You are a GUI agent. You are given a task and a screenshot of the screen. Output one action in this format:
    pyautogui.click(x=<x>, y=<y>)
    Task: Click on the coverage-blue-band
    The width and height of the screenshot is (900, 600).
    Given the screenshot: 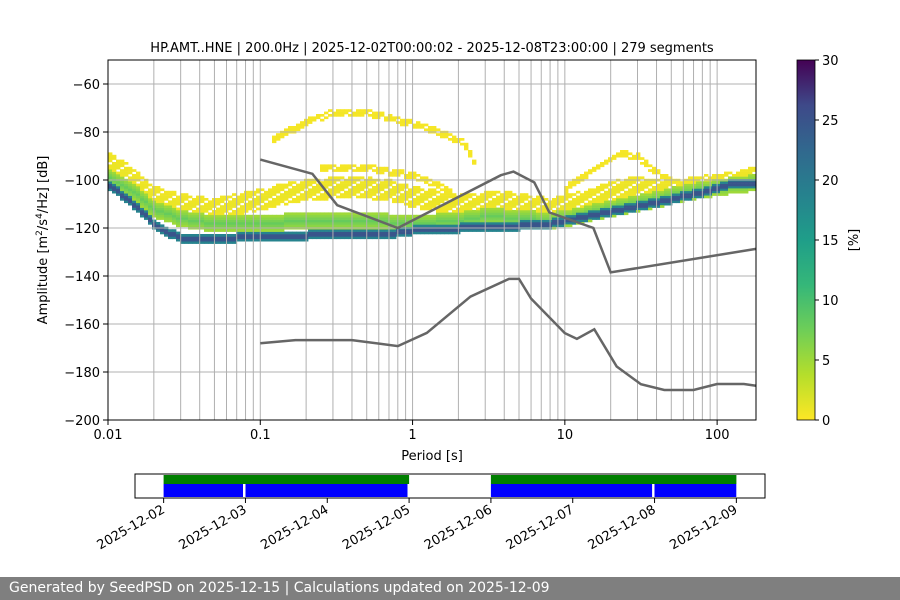 What is the action you would take?
    pyautogui.click(x=326, y=490)
    